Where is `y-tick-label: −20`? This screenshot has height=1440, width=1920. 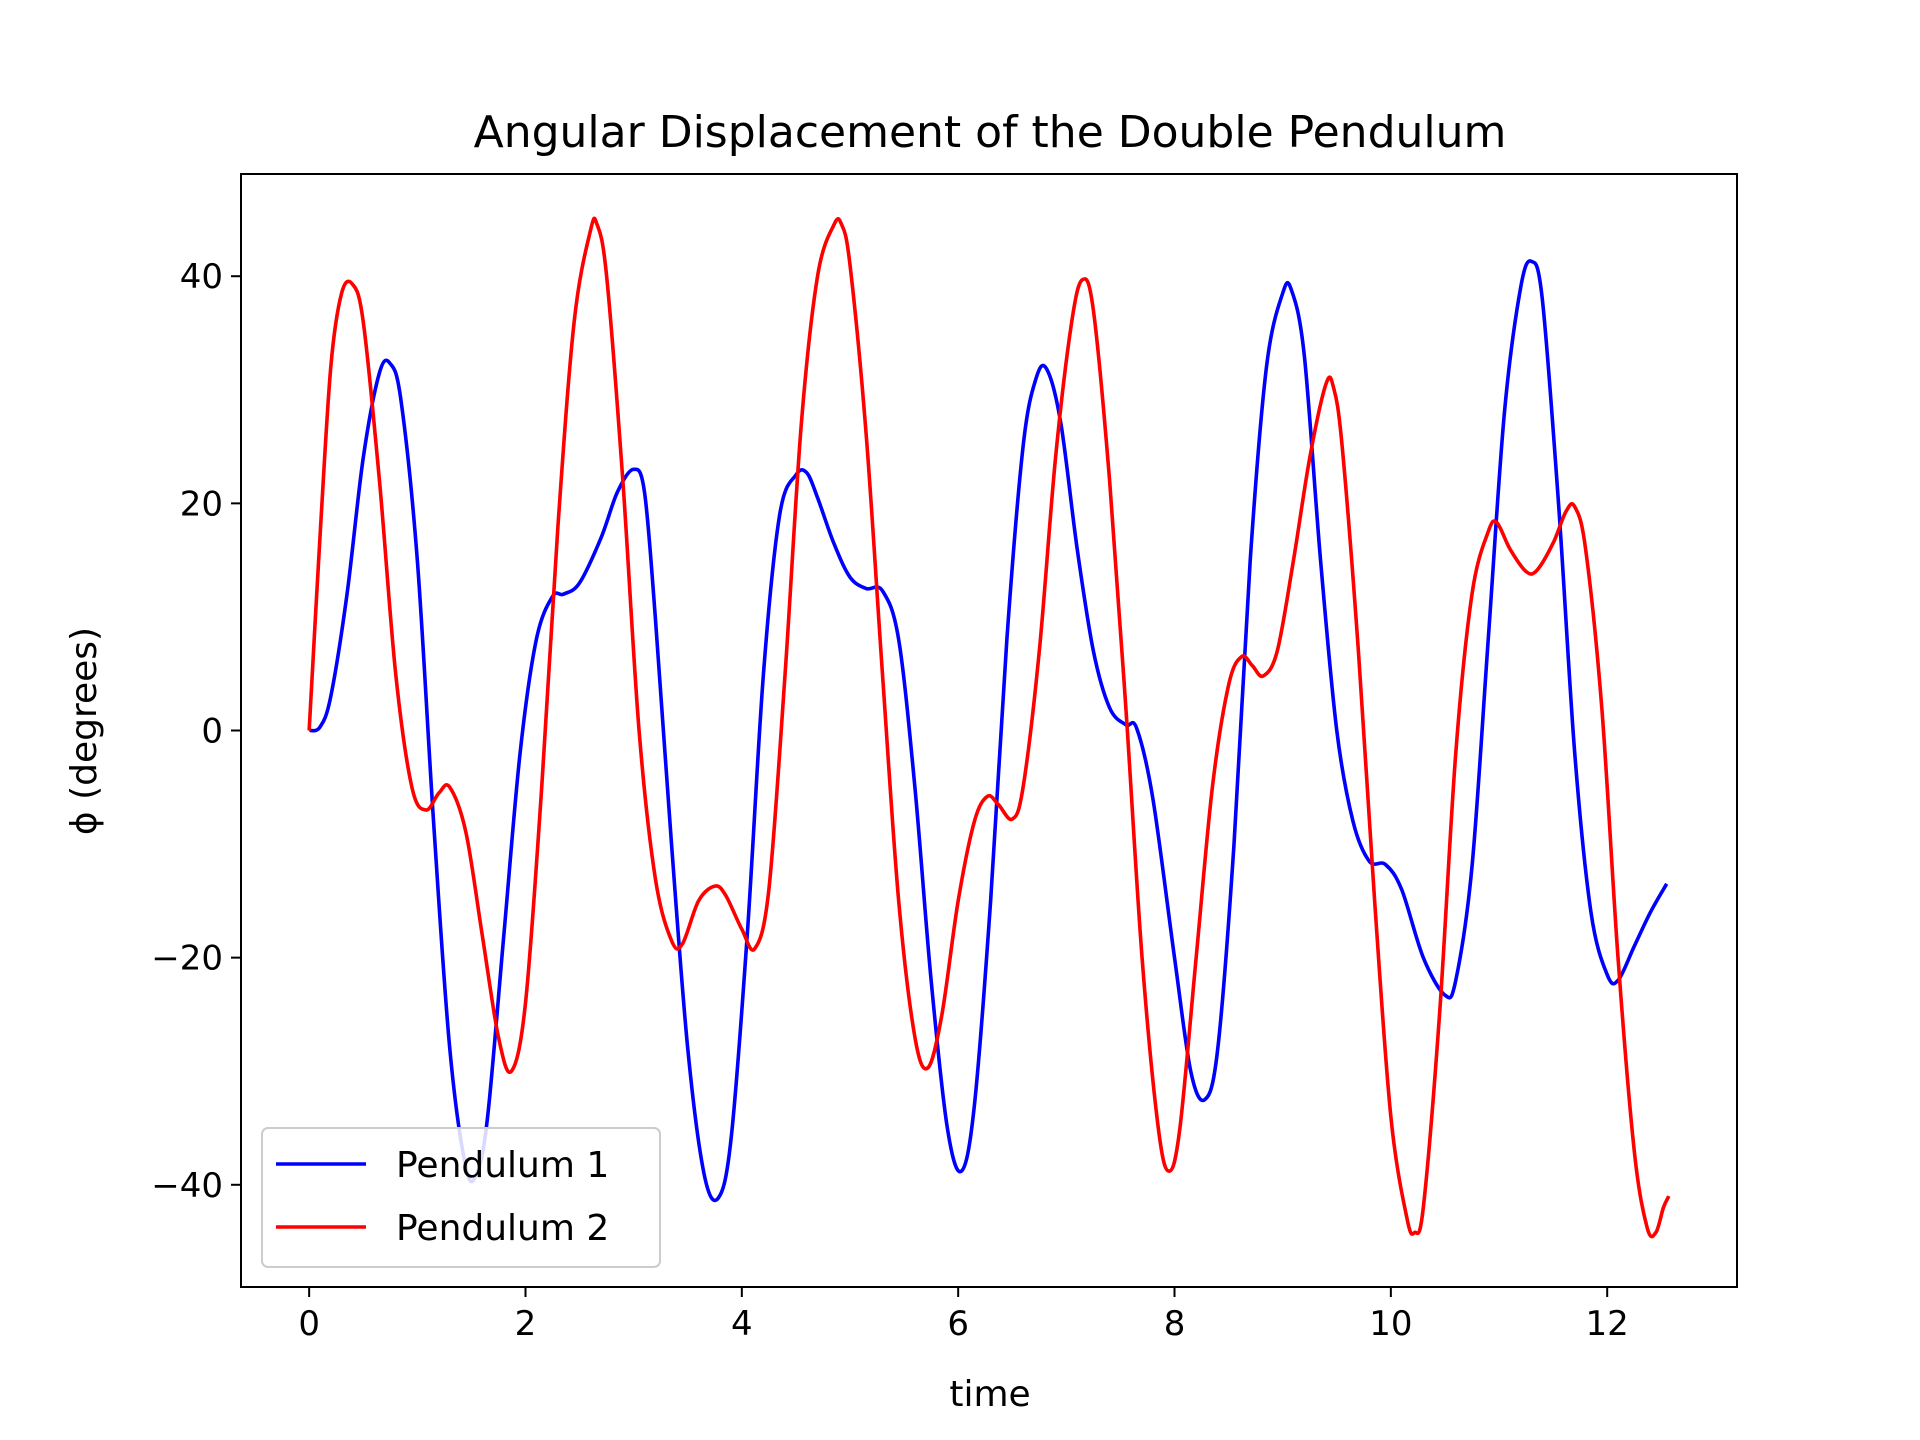
y-tick-label: −20 is located at coordinates (187, 959).